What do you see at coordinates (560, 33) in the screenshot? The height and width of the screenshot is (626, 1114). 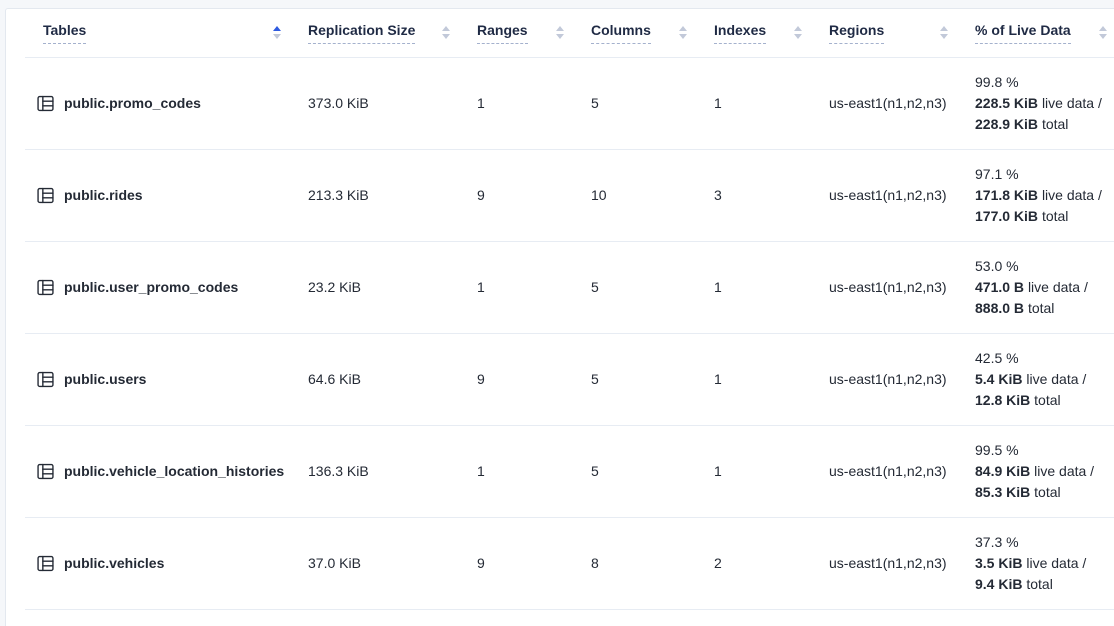 I see `sort-icon-ranges` at bounding box center [560, 33].